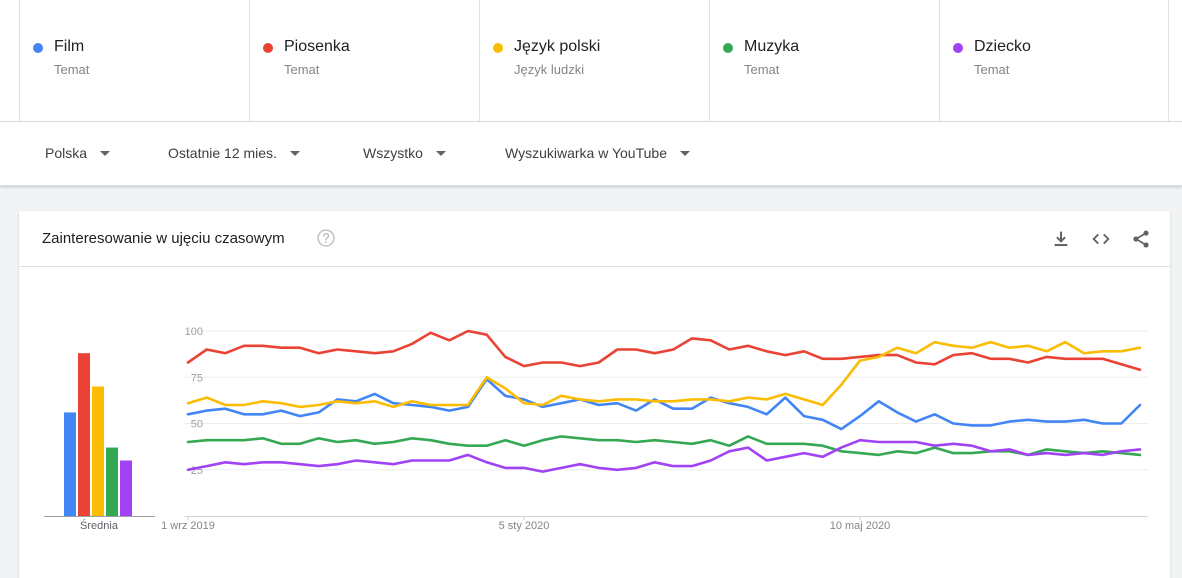 The height and width of the screenshot is (578, 1182). I want to click on category-dropdown: Wszystko, so click(404, 153).